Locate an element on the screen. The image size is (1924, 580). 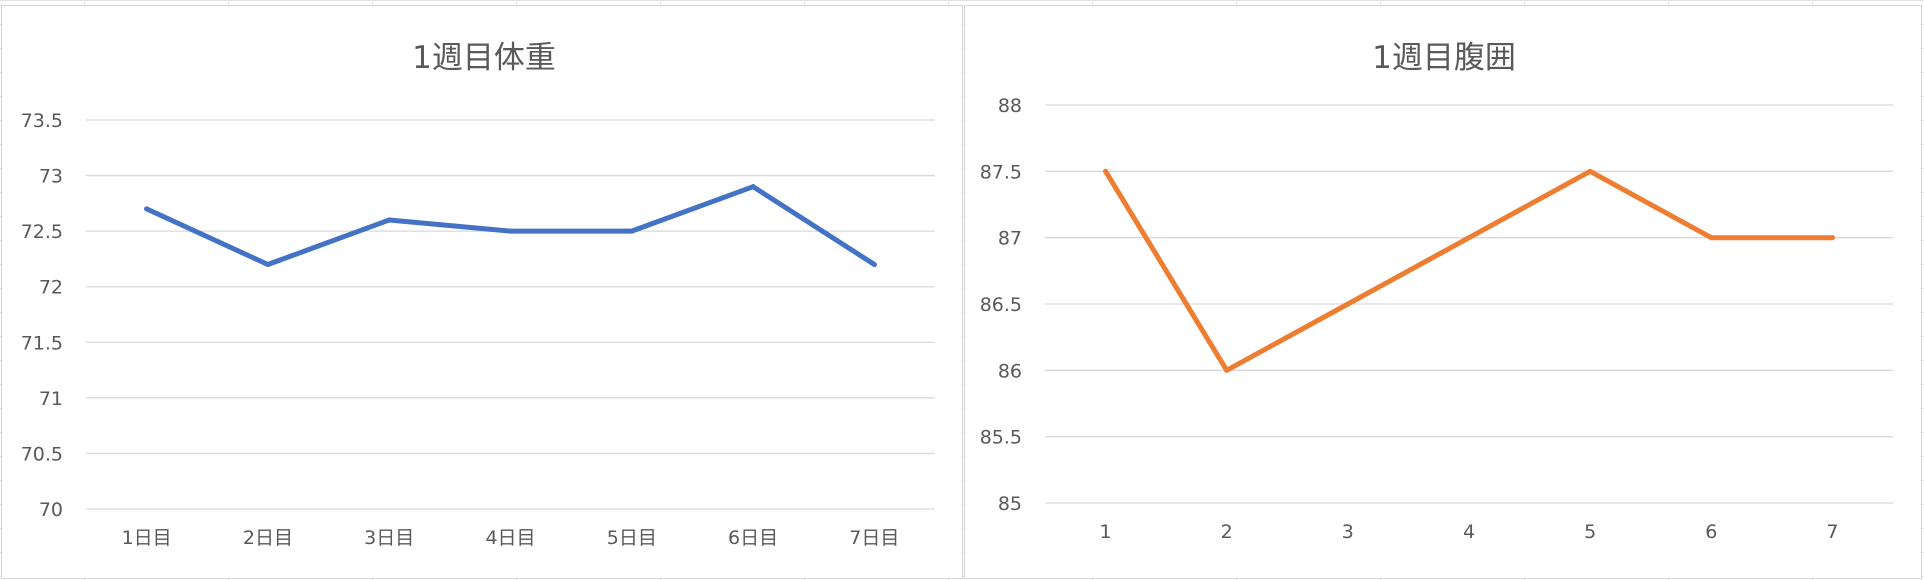
chart-title: 1週目腹囲 is located at coordinates (1444, 58).